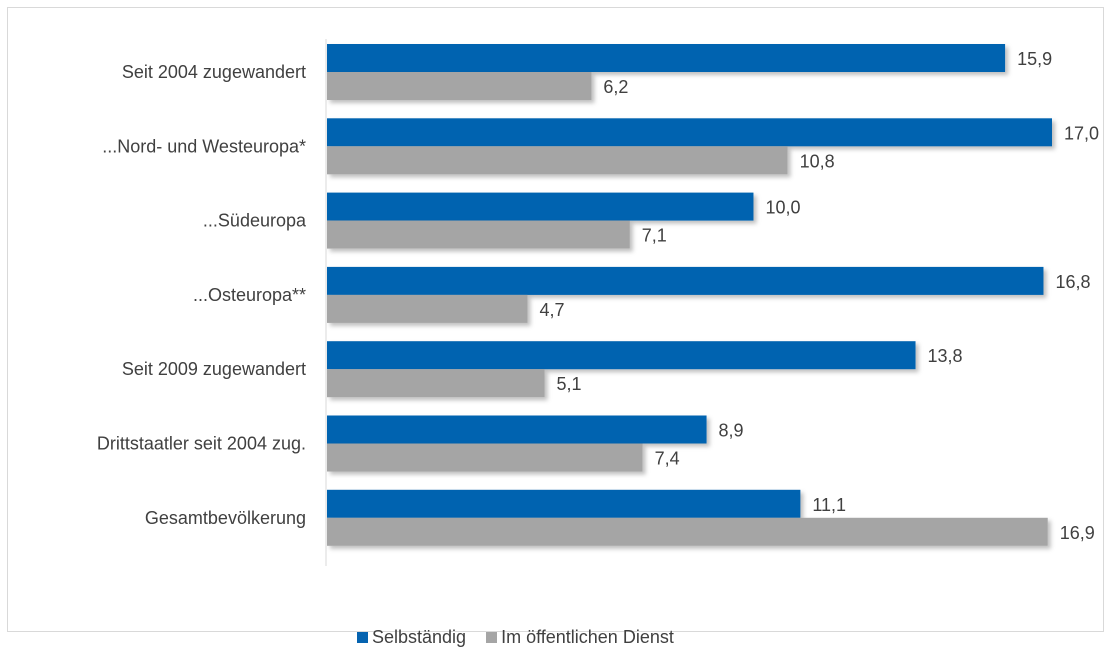 Image resolution: width=1114 pixels, height=650 pixels. What do you see at coordinates (731, 431) in the screenshot?
I see `data-label: 8,9` at bounding box center [731, 431].